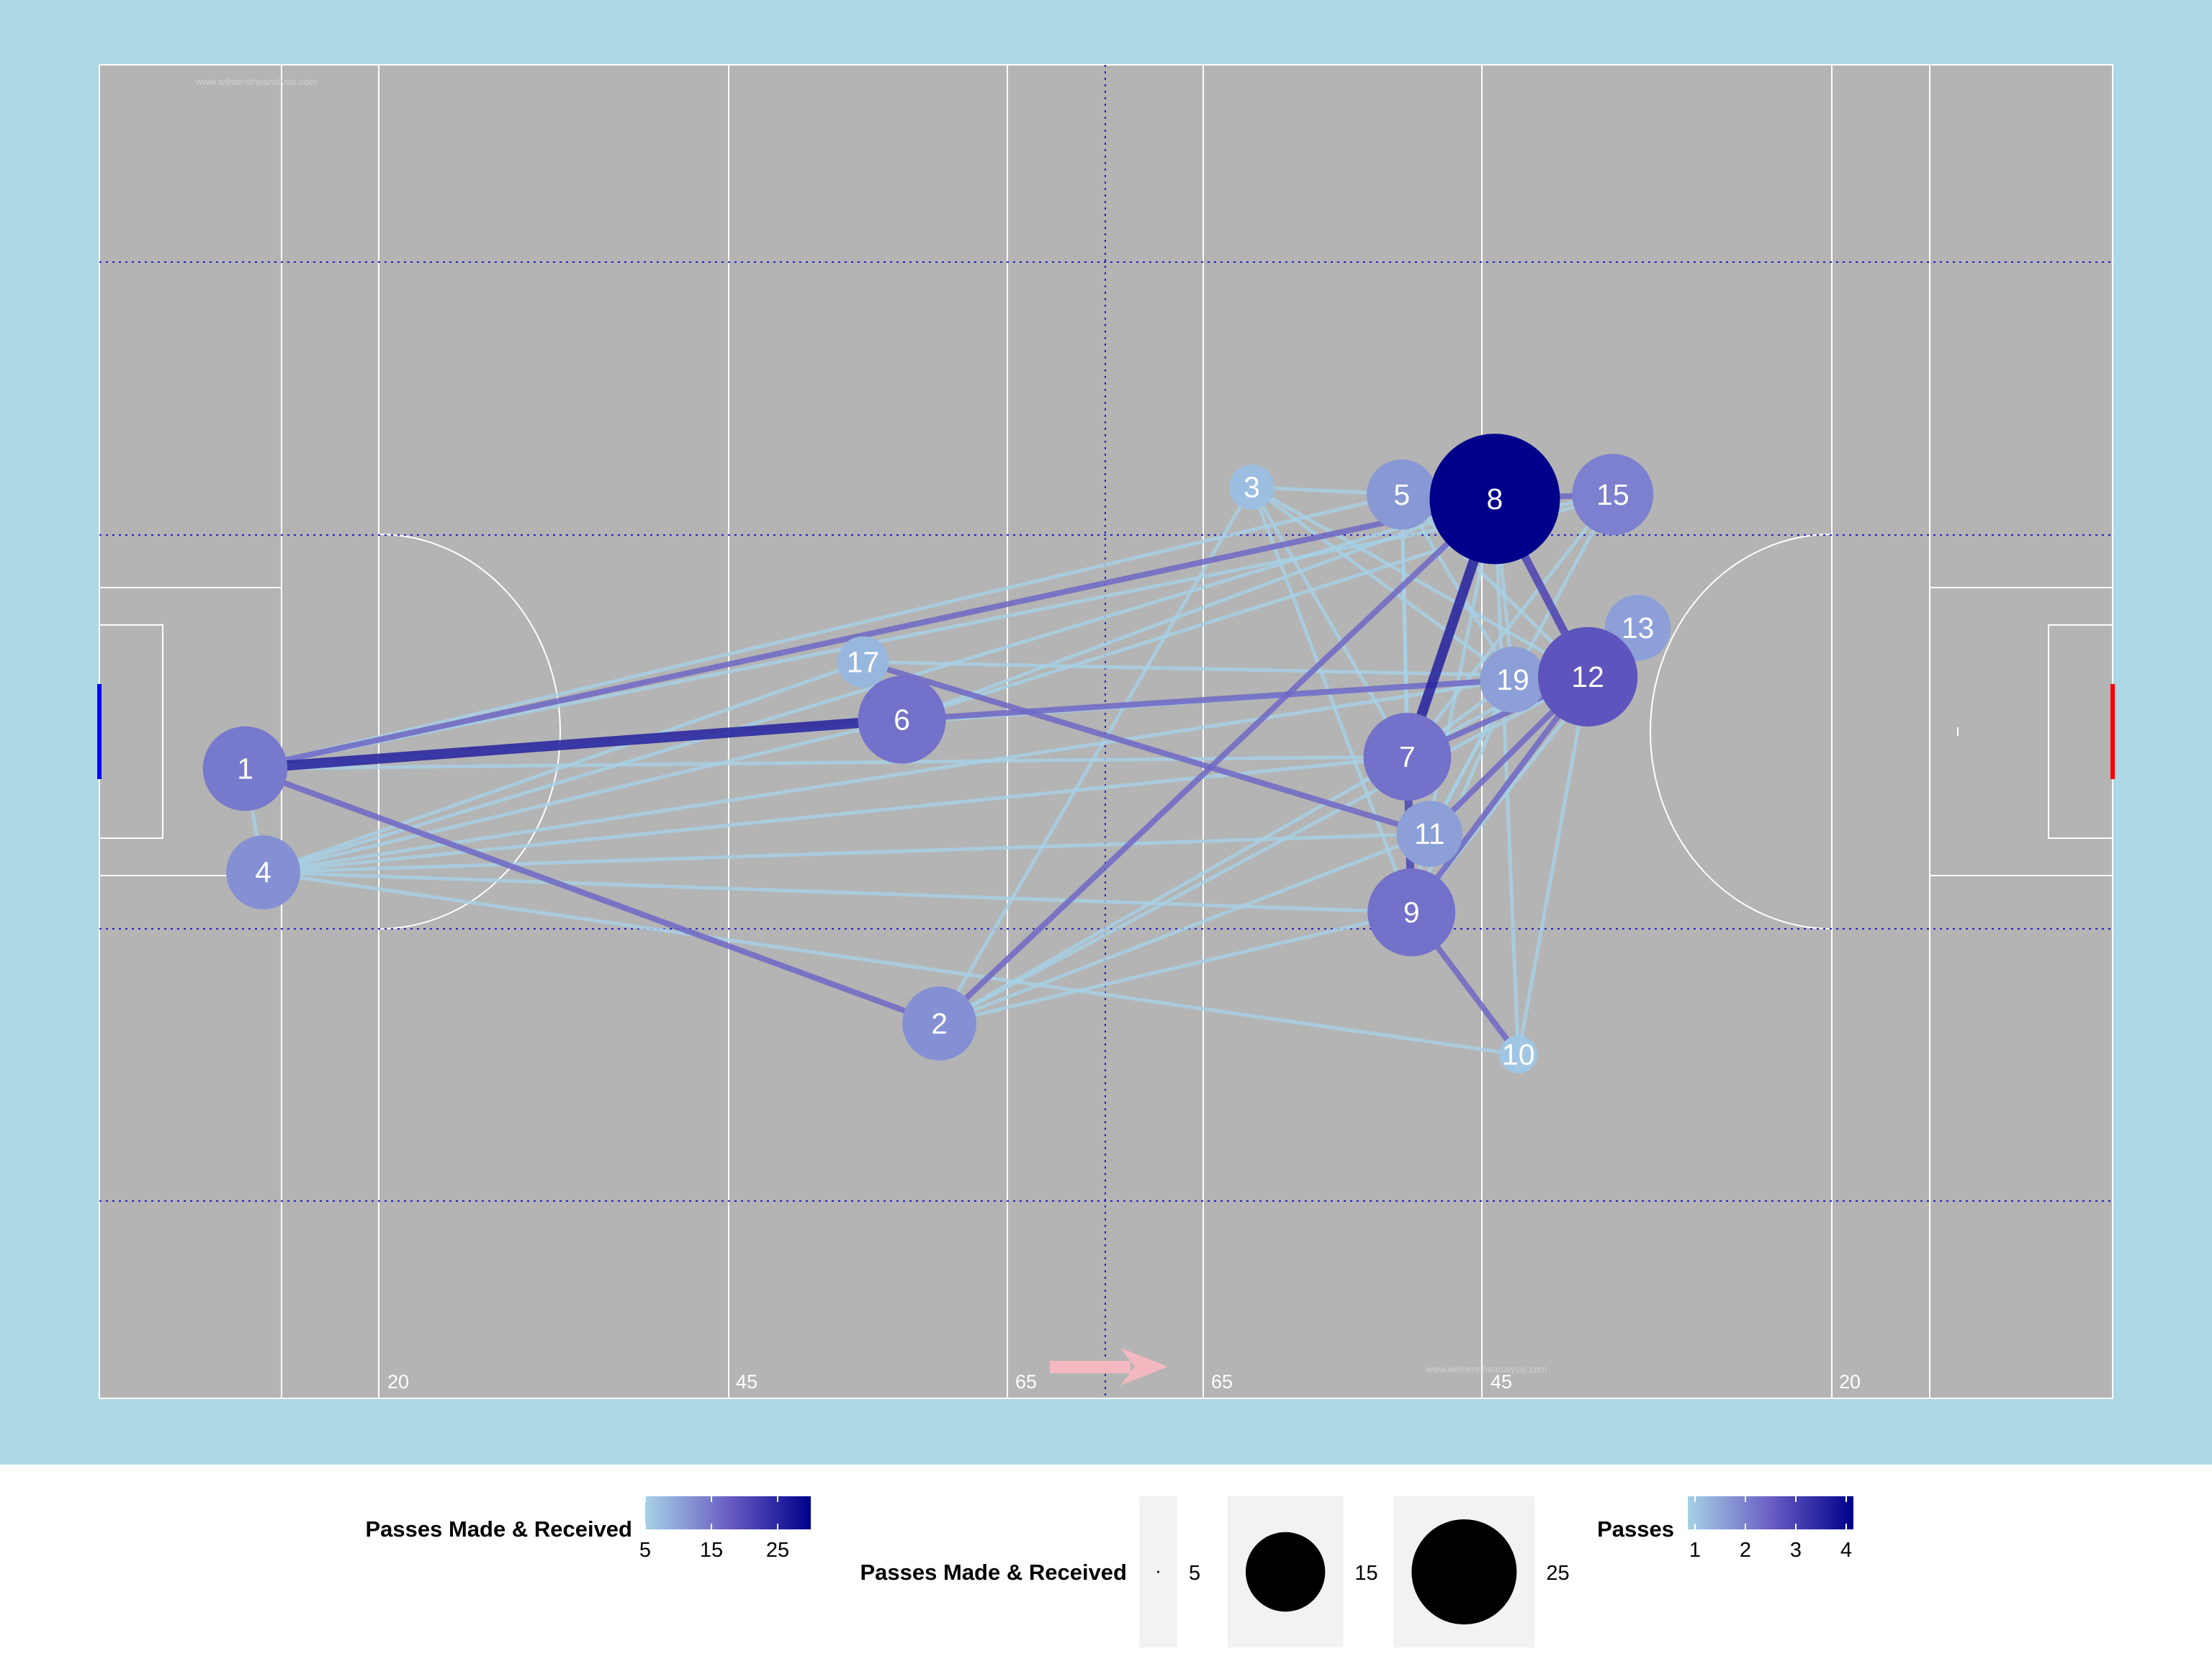 Image resolution: width=2212 pixels, height=1659 pixels. What do you see at coordinates (1215, 1571) in the screenshot?
I see `node-size-legend: Passes Made & Received 5 15 25` at bounding box center [1215, 1571].